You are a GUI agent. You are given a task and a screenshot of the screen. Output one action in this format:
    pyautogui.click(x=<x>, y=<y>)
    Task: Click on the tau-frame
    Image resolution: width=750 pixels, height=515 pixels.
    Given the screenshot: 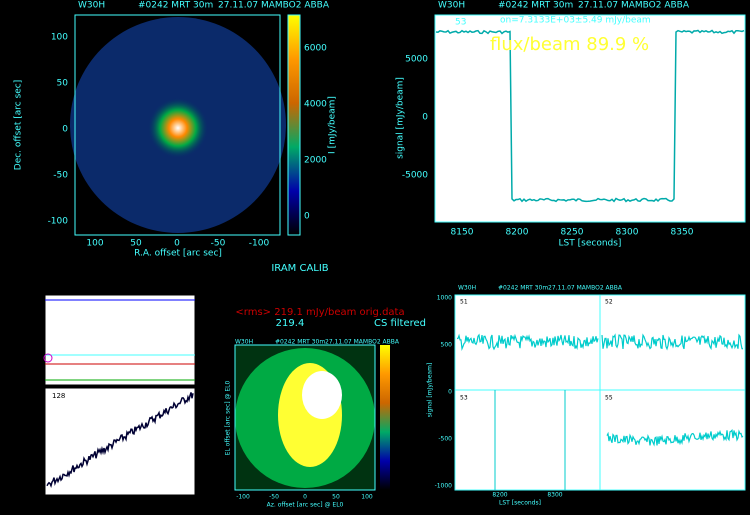 What is the action you would take?
    pyautogui.click(x=119, y=395)
    